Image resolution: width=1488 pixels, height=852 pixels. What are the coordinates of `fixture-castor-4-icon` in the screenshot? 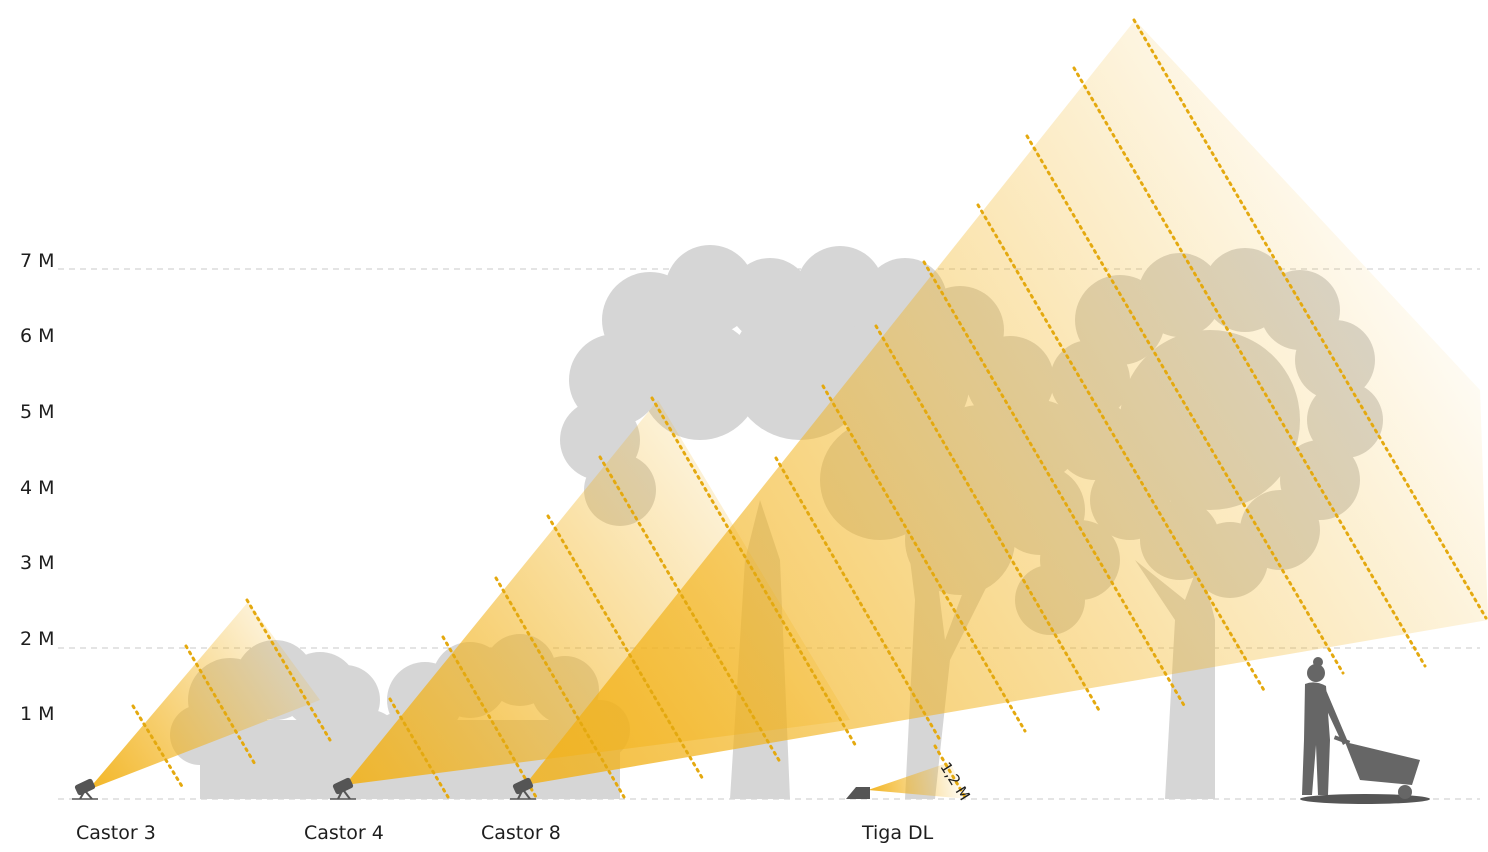 It's located at (343, 788).